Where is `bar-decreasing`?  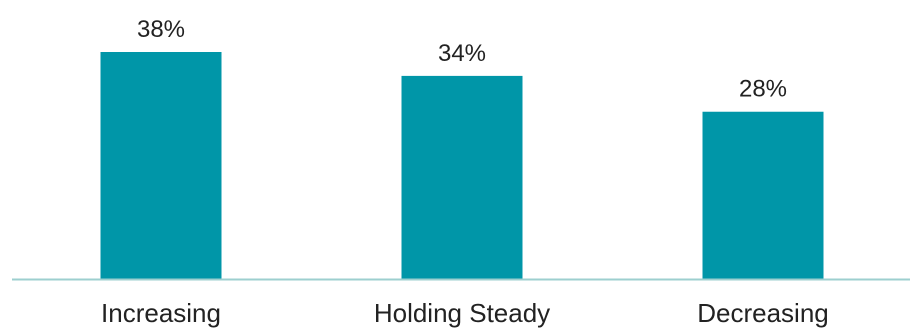 bar-decreasing is located at coordinates (763, 195).